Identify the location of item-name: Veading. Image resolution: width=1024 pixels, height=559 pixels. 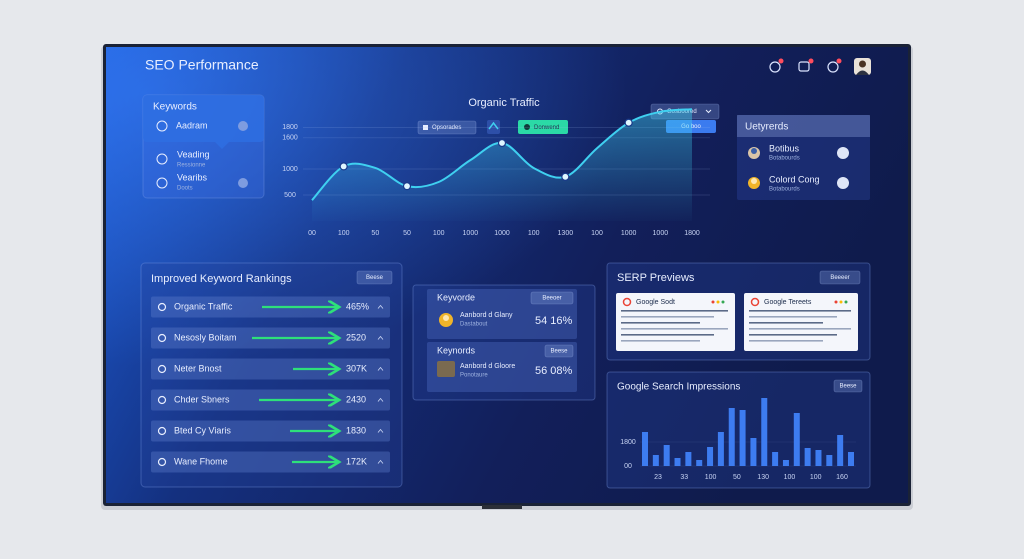
(193, 154).